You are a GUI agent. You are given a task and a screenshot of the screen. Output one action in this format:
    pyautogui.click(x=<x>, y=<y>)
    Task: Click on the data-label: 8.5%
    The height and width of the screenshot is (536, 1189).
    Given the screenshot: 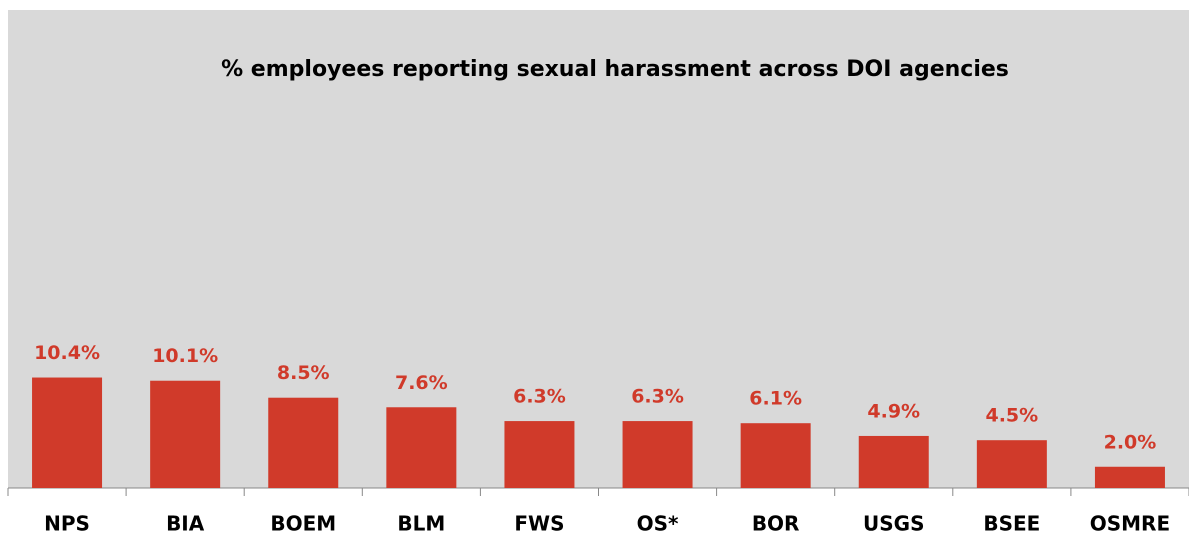 What is the action you would take?
    pyautogui.click(x=303, y=373)
    